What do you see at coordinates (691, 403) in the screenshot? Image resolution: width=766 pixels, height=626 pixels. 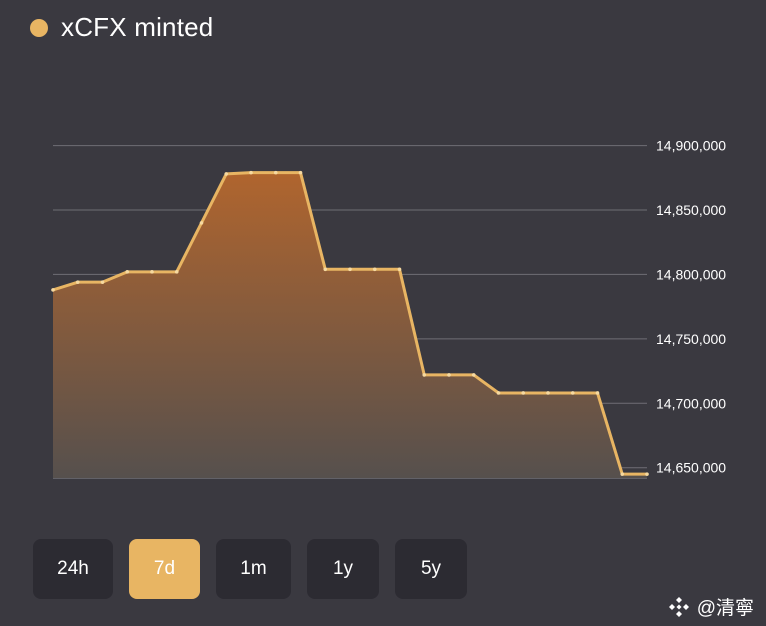 I see `y-tick-label: 14,700,000` at bounding box center [691, 403].